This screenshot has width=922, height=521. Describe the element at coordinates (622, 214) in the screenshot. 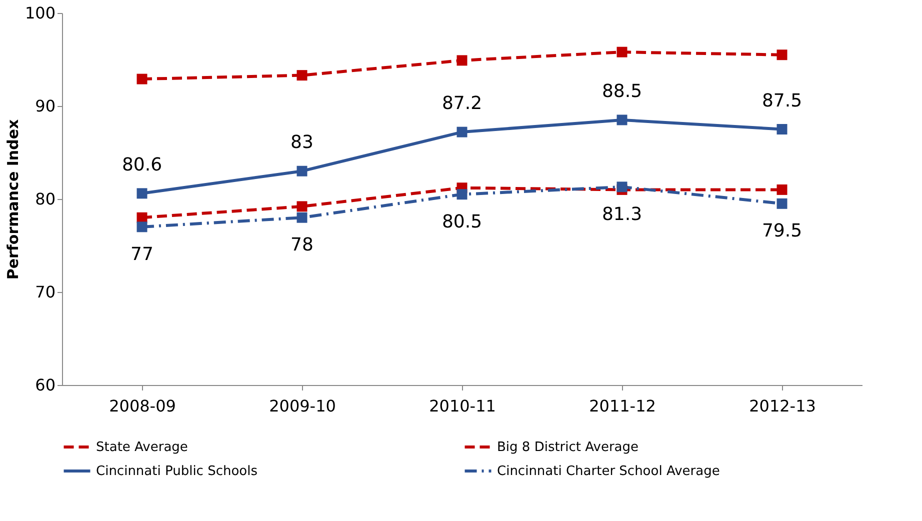

I see `data-label: 81.3` at that location.